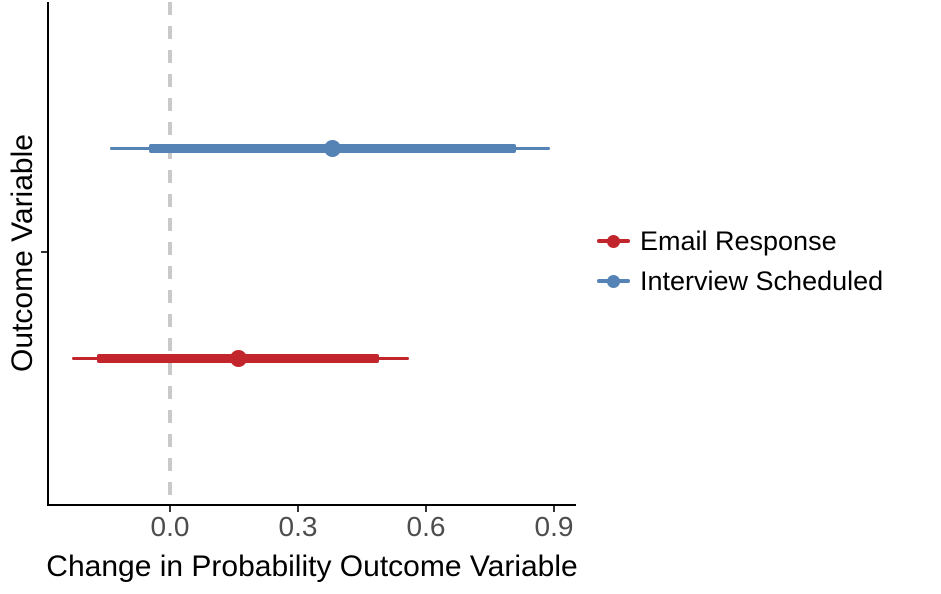 The width and height of the screenshot is (941, 594). What do you see at coordinates (311, 505) in the screenshot?
I see `x-axis-line` at bounding box center [311, 505].